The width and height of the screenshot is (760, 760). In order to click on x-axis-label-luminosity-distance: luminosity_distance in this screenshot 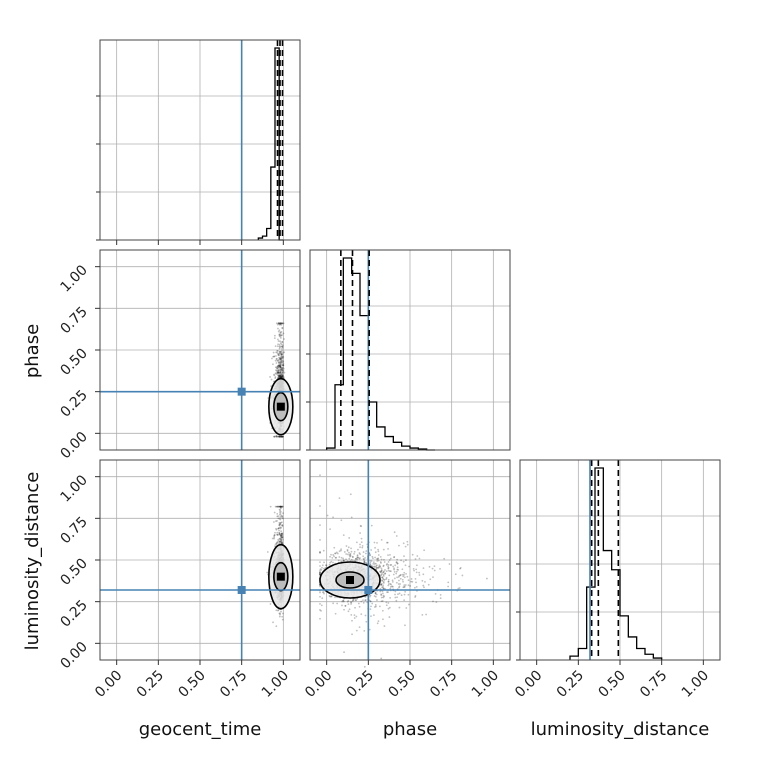, I will do `click(620, 729)`.